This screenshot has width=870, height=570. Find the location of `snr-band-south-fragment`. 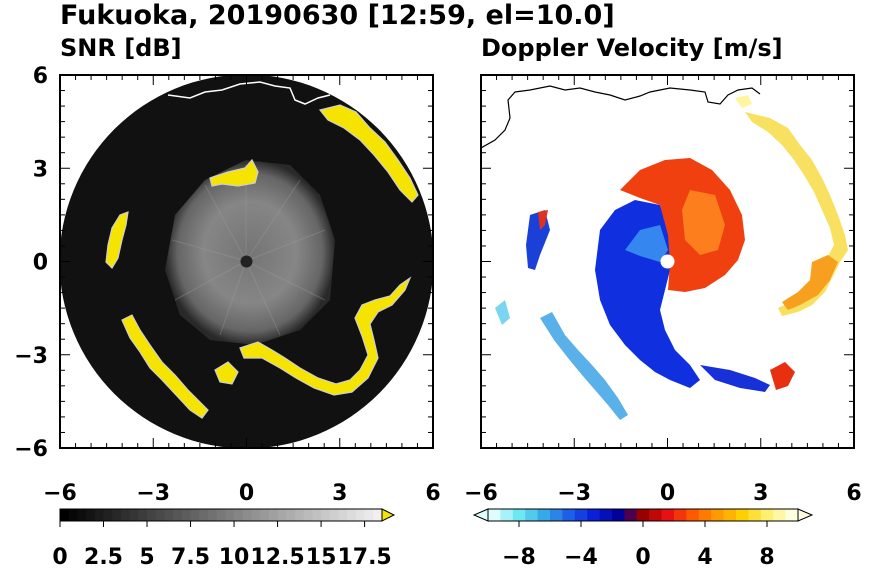

snr-band-south-fragment is located at coordinates (226, 373).